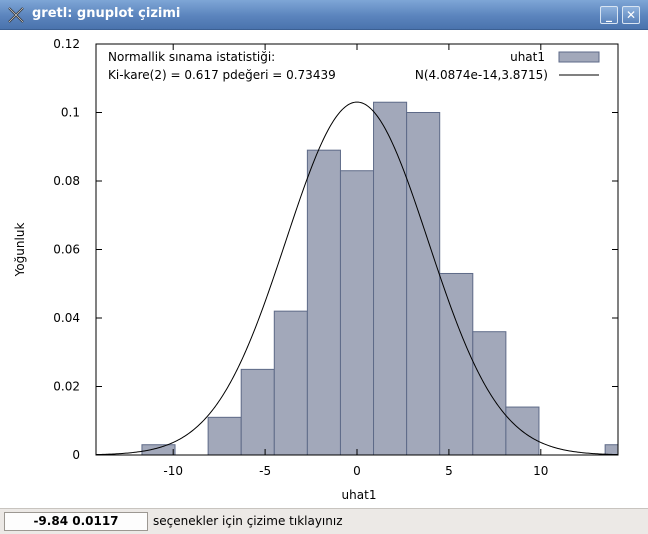  What do you see at coordinates (248, 521) in the screenshot?
I see `status-hint: seçenekler için çizime tıklayınız` at bounding box center [248, 521].